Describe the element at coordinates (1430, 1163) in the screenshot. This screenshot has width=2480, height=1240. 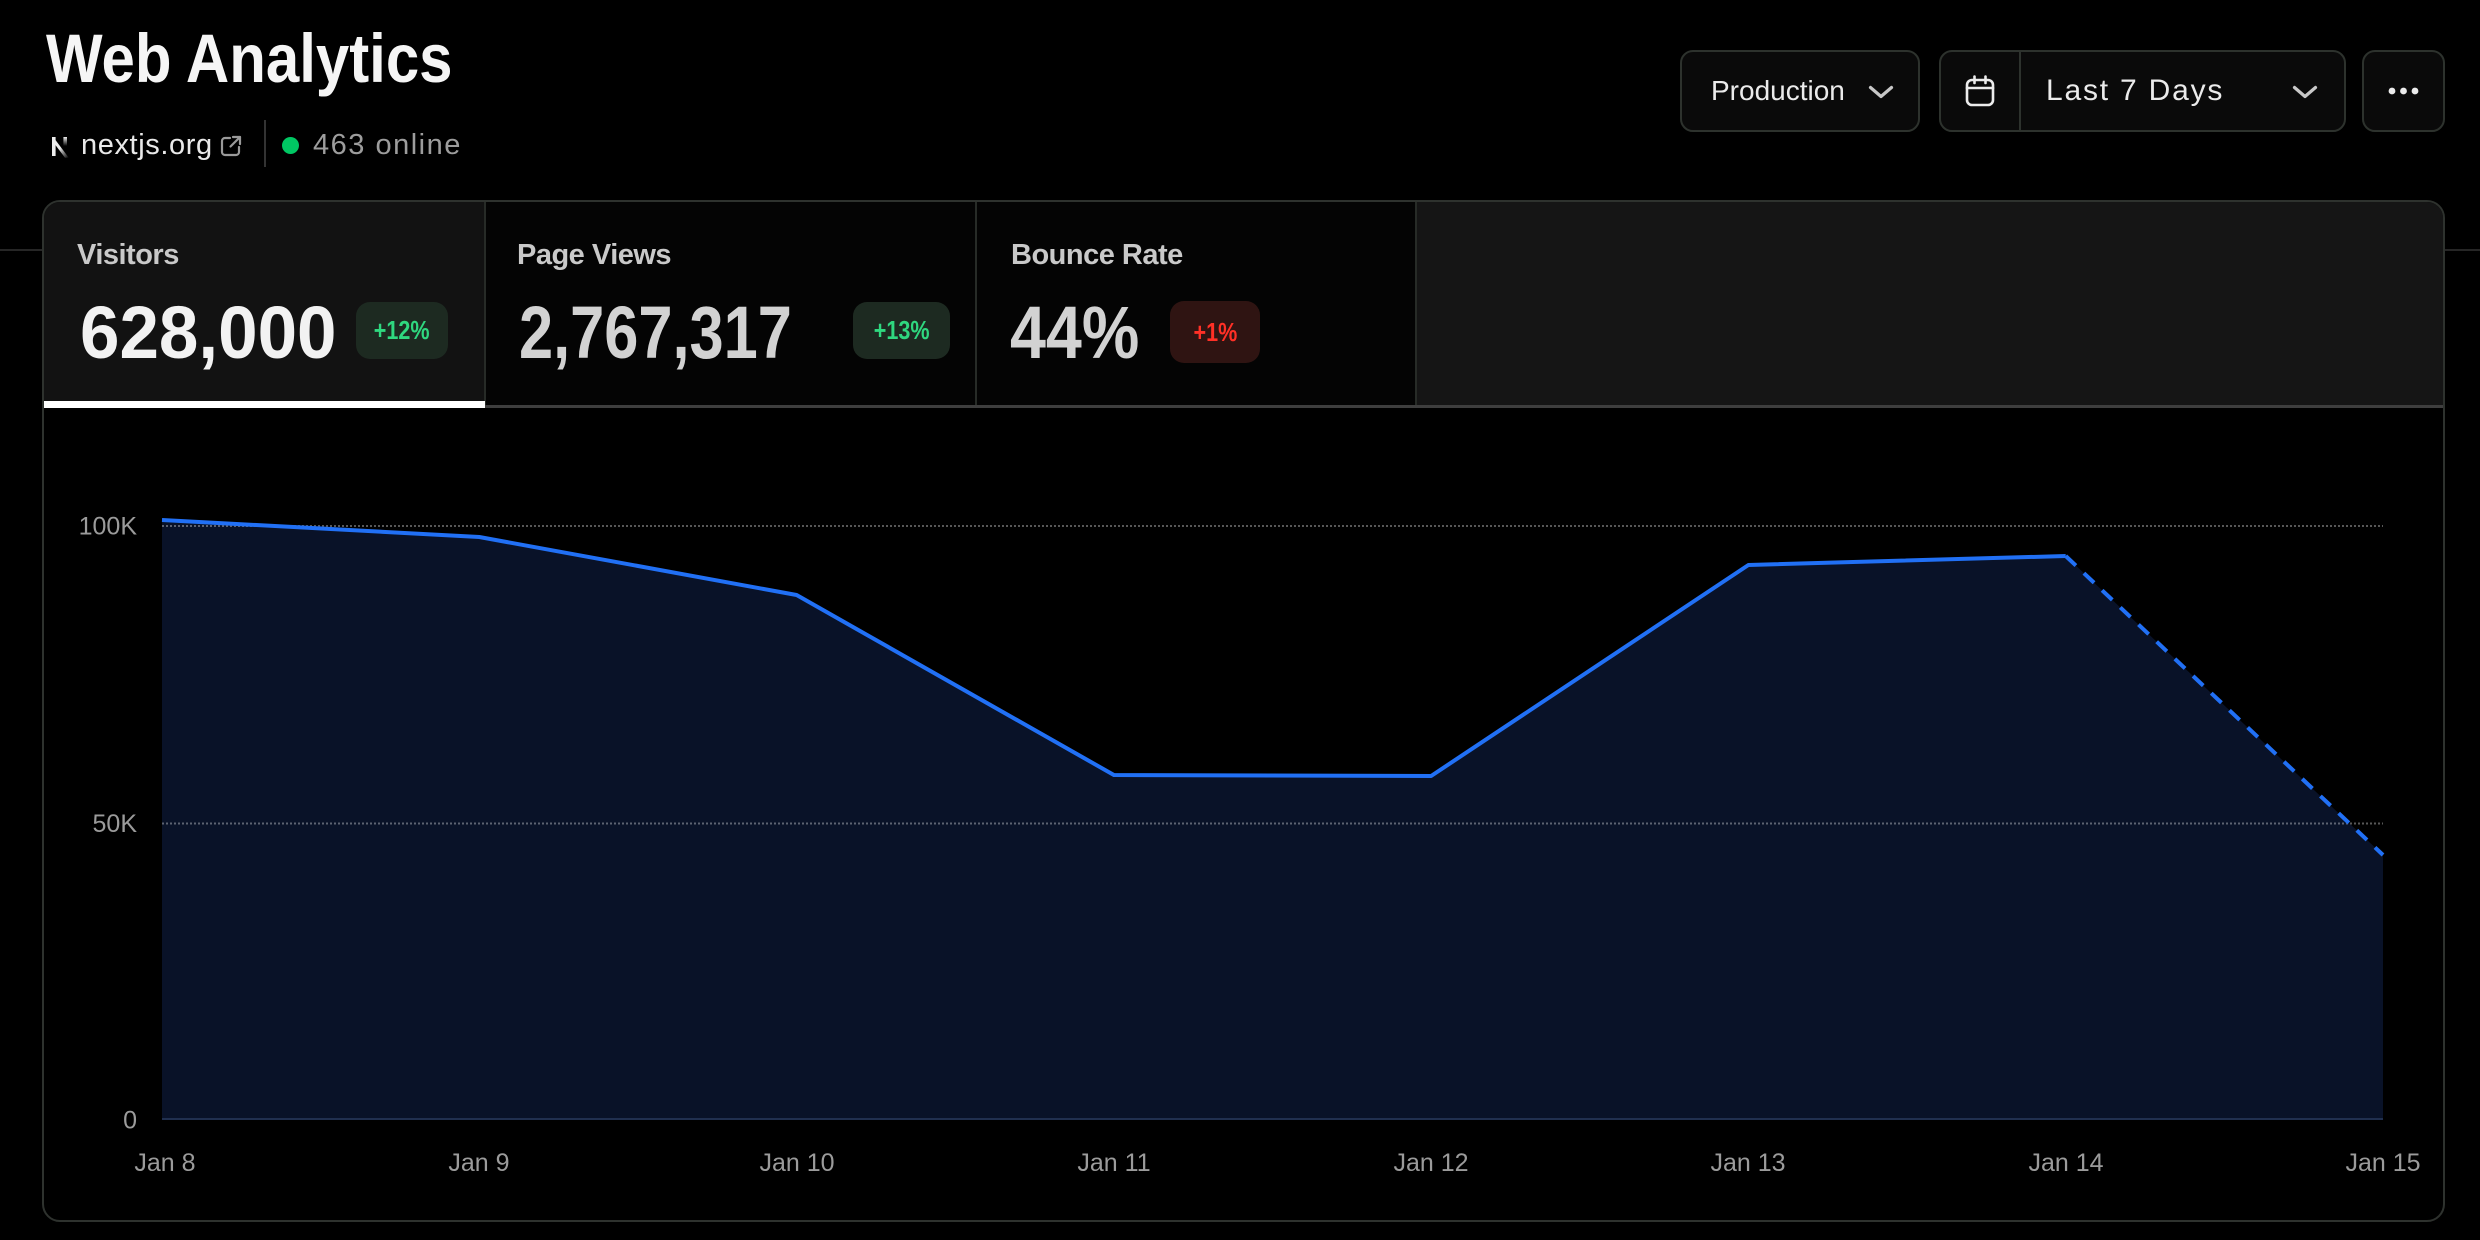
I see `svg-text: Jan 12` at that location.